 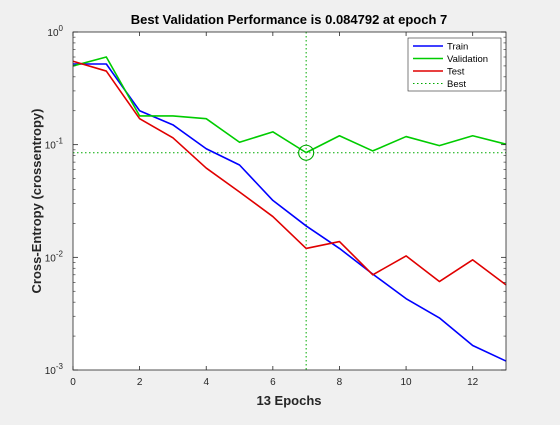 I want to click on legend-box, so click(x=454, y=64).